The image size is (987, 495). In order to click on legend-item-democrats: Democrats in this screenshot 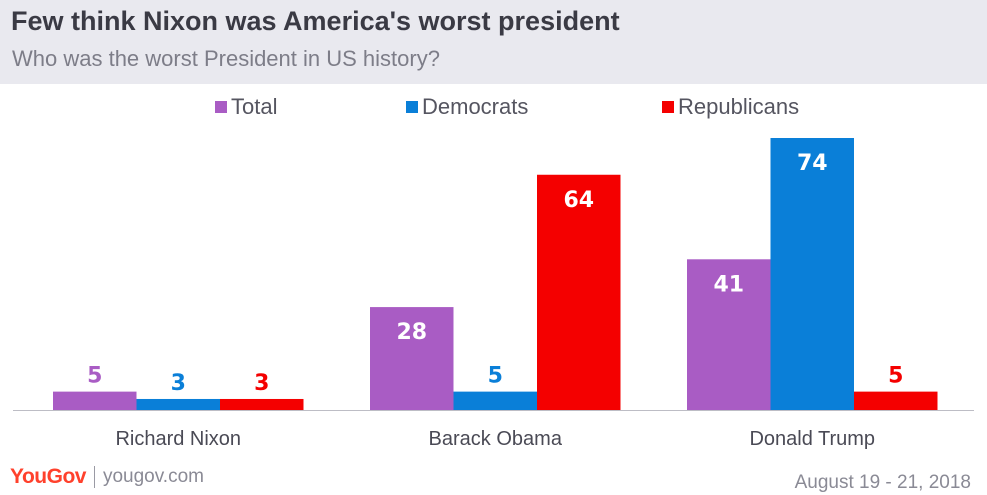, I will do `click(467, 107)`.